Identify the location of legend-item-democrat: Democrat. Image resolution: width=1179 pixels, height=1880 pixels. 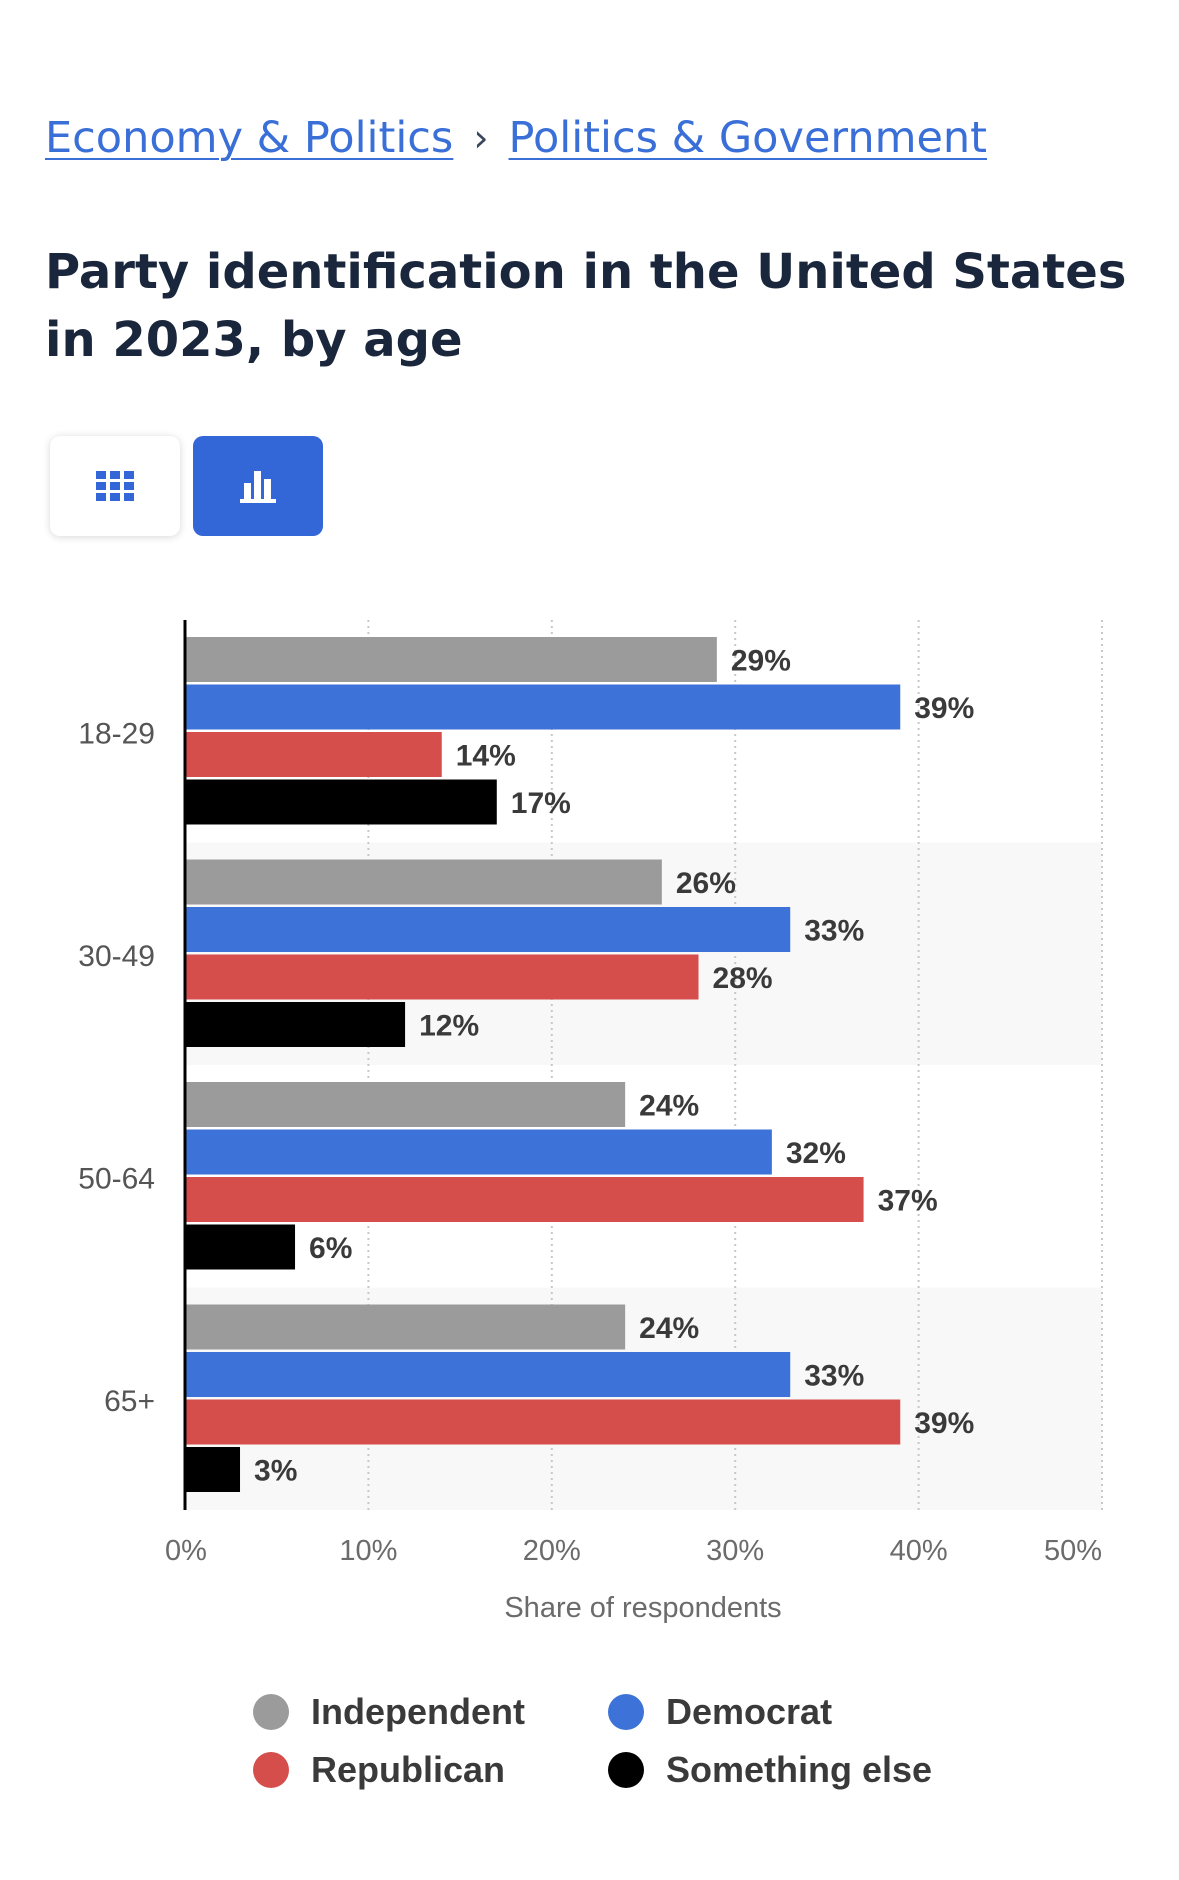
(788, 1711).